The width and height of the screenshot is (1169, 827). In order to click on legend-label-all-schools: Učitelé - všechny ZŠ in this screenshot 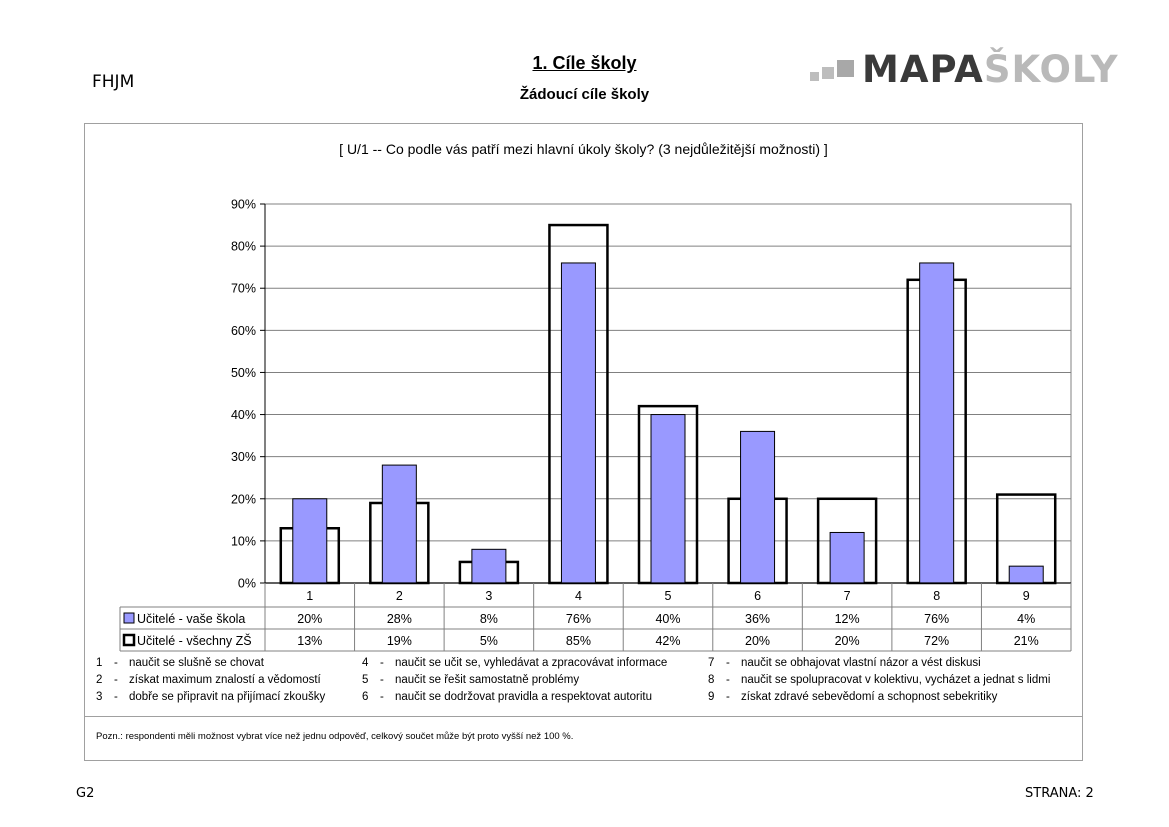, I will do `click(194, 640)`.